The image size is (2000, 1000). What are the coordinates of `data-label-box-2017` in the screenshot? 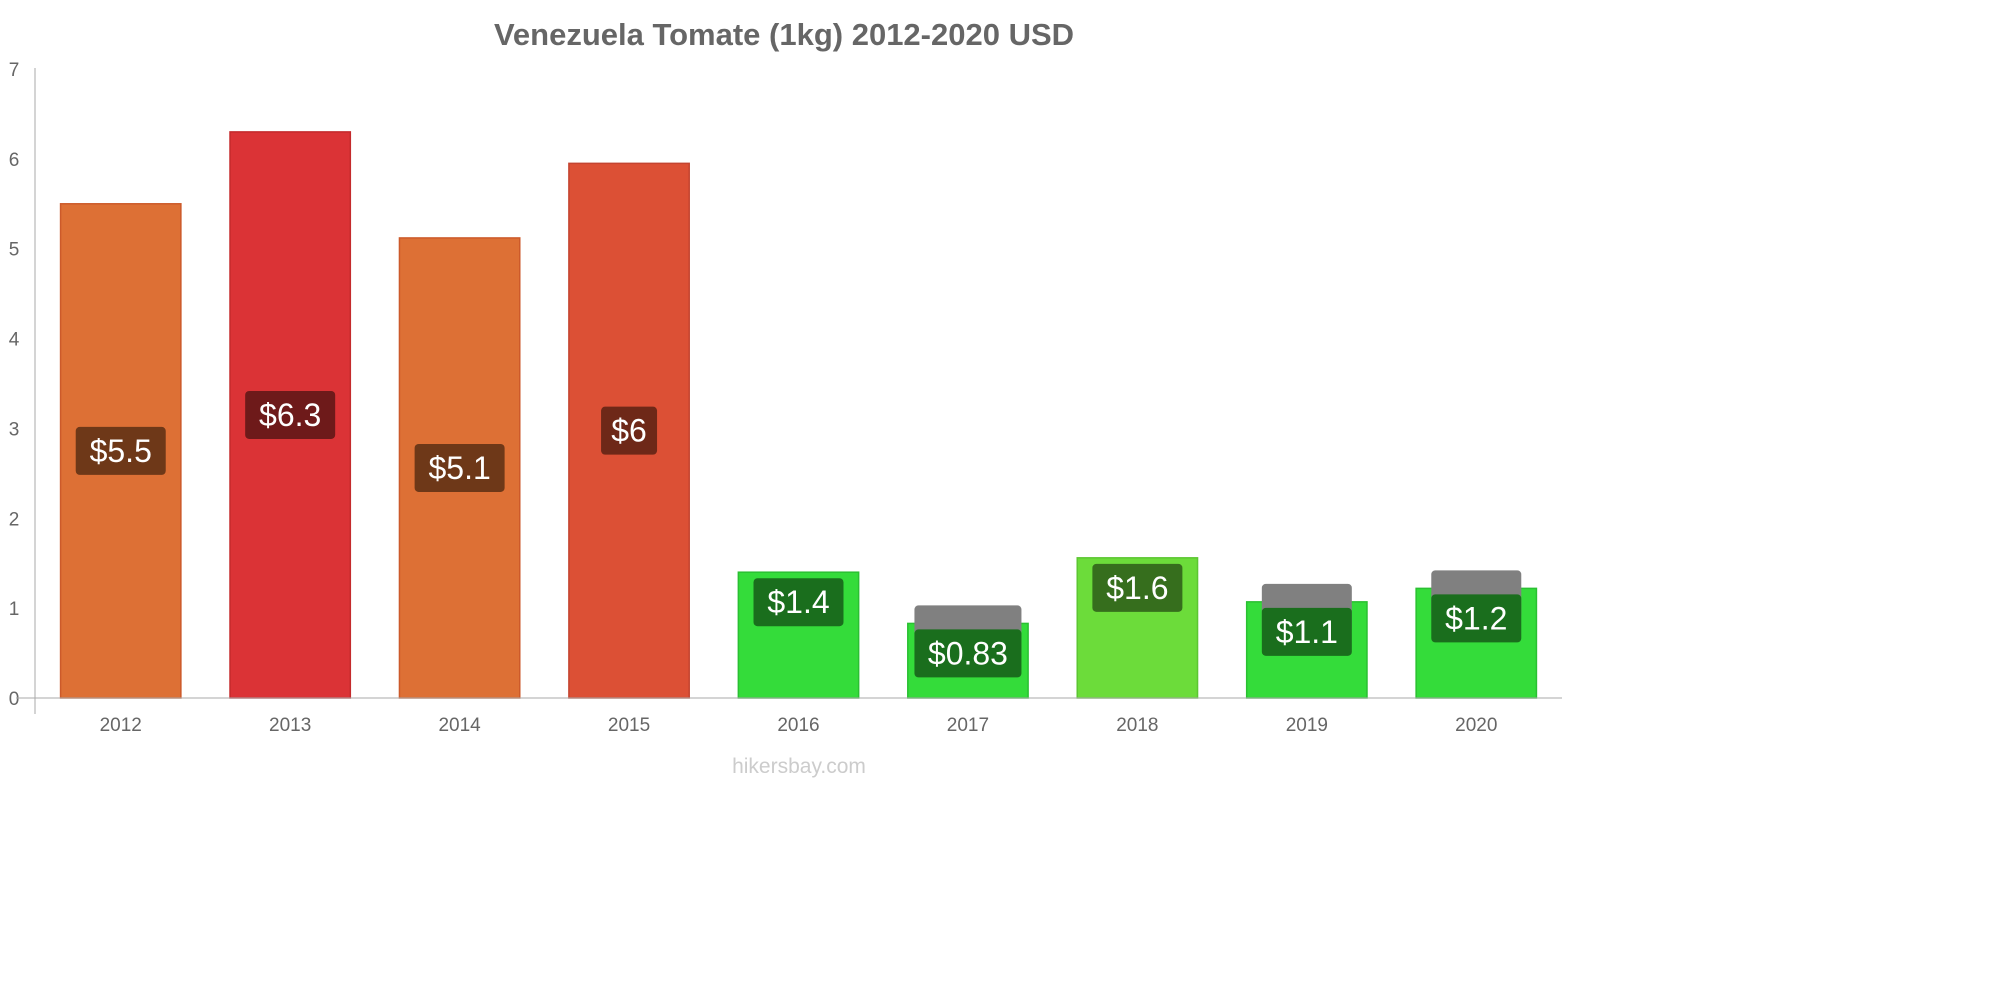 It's located at (968, 653).